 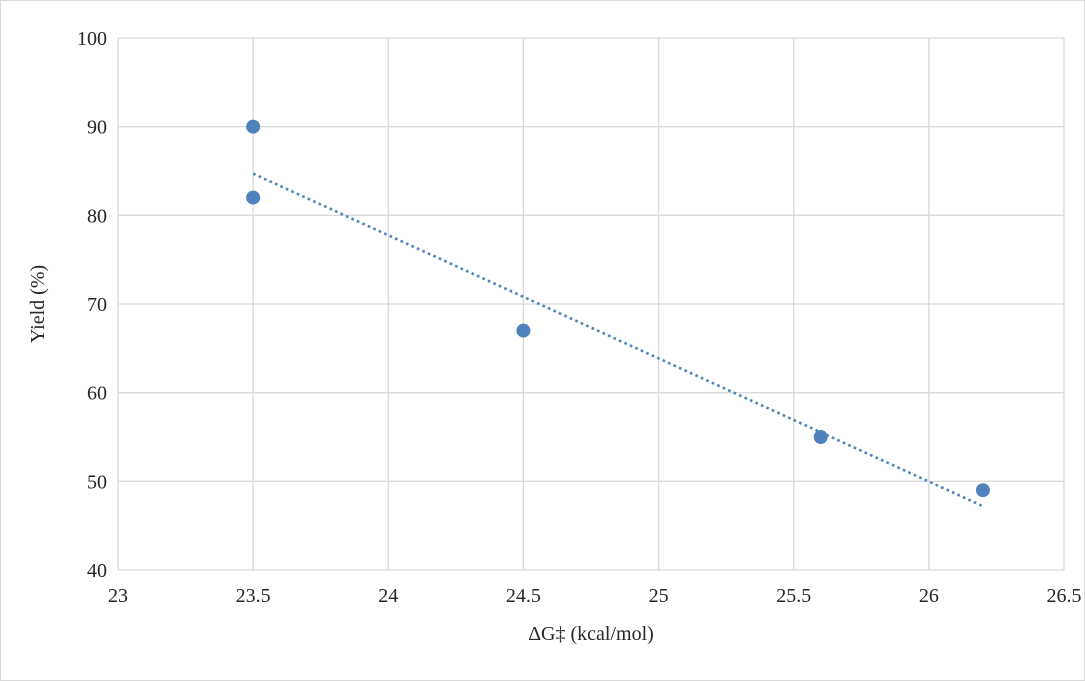 What do you see at coordinates (253, 596) in the screenshot?
I see `x-tick-label: 23.5` at bounding box center [253, 596].